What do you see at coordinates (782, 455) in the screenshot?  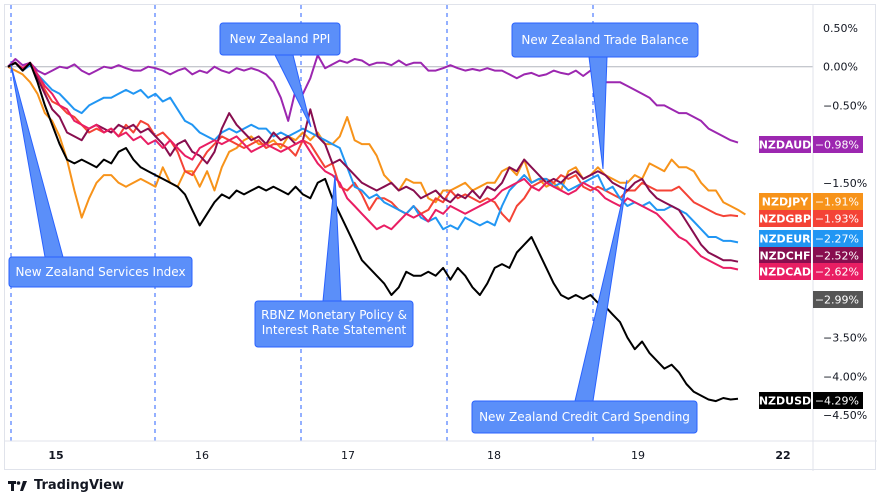 I see `x-tick-label: 22` at bounding box center [782, 455].